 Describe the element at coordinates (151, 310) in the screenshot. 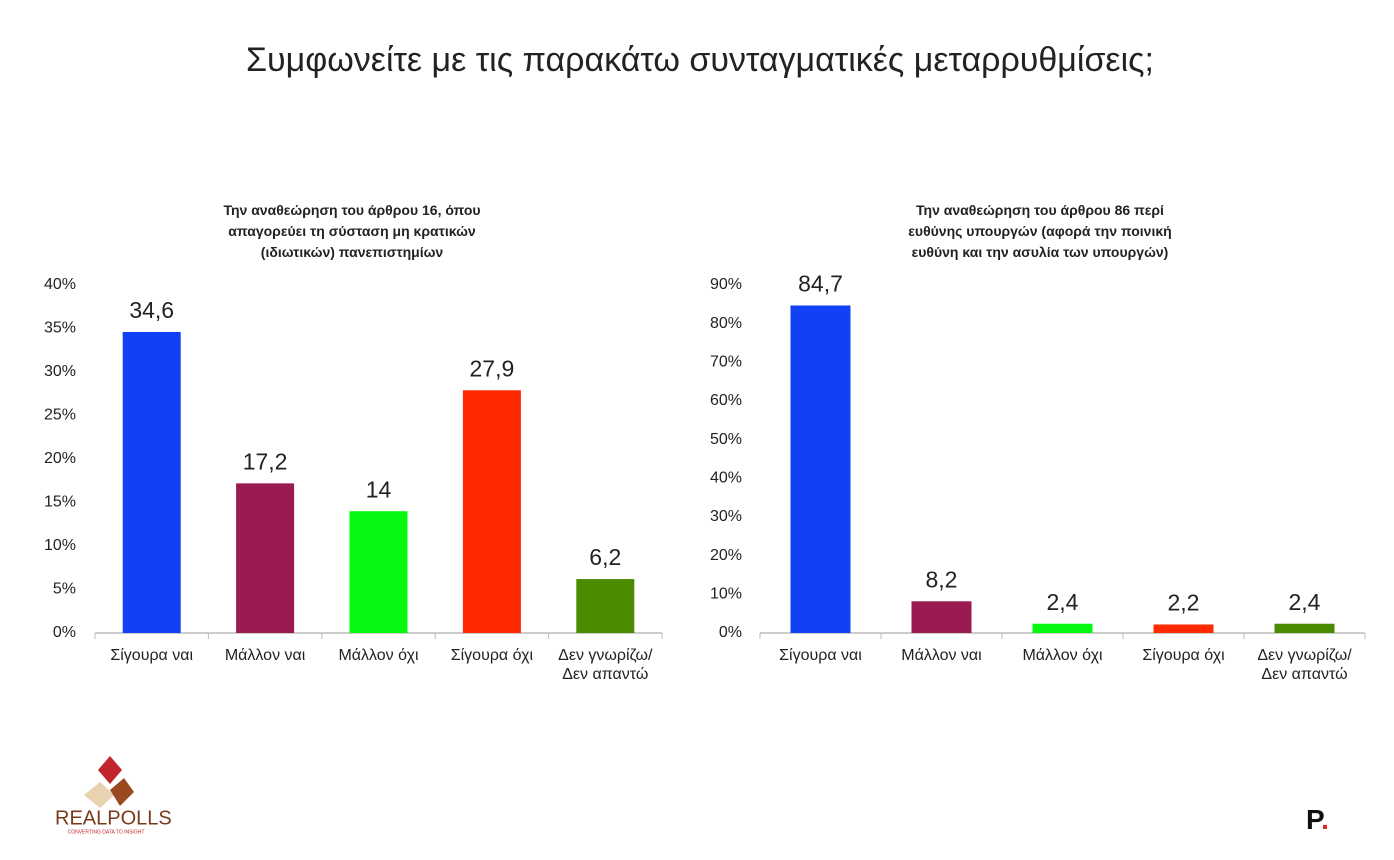

I see `data-label: 34,6` at that location.